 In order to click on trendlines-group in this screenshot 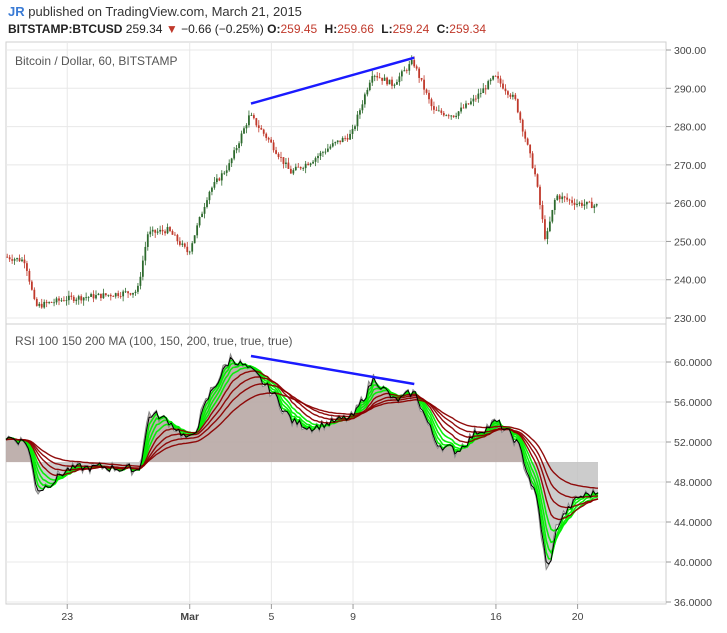, I will do `click(332, 221)`.